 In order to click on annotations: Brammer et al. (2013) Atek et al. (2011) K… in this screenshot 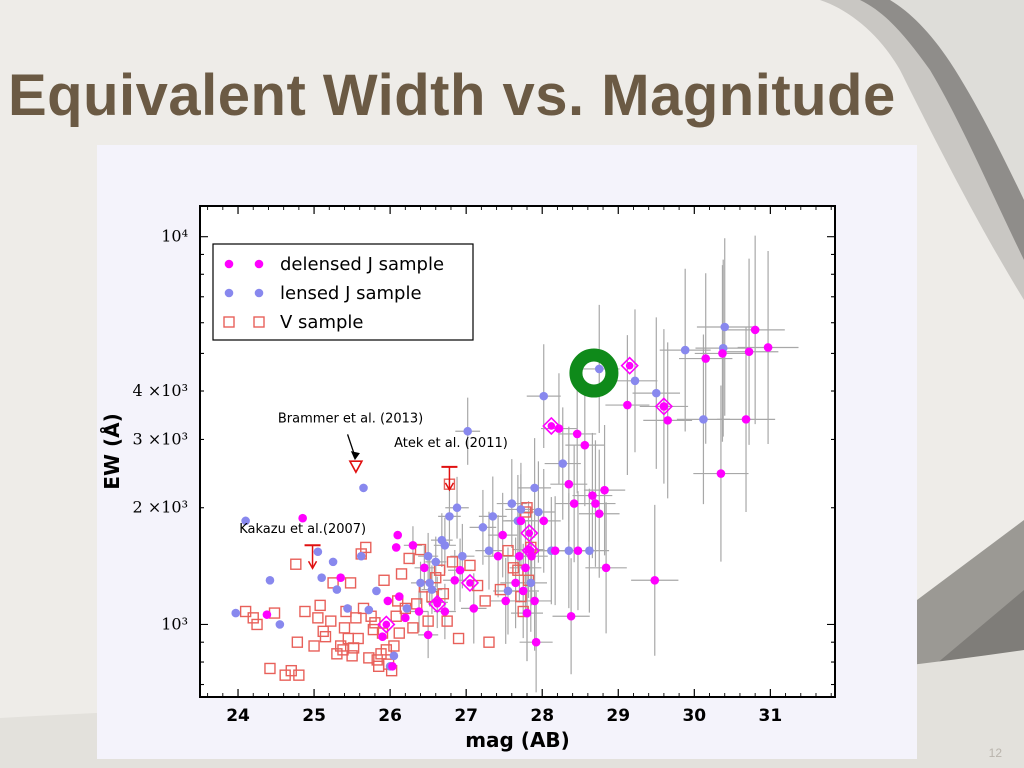, I will do `click(373, 490)`.